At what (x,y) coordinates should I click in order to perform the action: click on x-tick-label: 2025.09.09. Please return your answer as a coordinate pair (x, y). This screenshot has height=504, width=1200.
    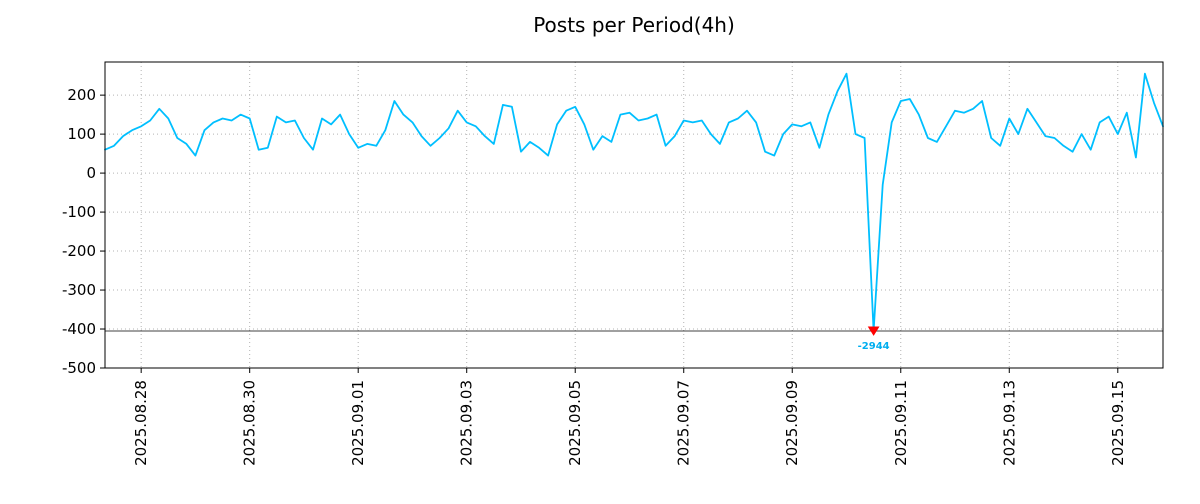
    Looking at the image, I should click on (792, 423).